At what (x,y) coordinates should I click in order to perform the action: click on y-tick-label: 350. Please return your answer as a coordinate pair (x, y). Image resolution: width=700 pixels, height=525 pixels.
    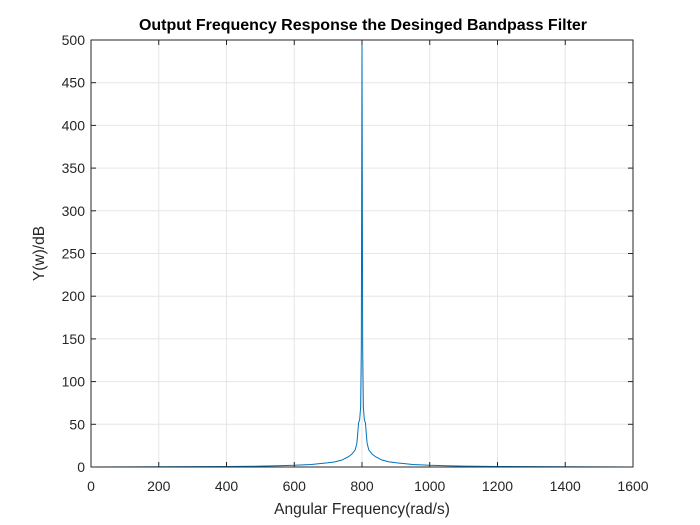
    Looking at the image, I should click on (74, 168).